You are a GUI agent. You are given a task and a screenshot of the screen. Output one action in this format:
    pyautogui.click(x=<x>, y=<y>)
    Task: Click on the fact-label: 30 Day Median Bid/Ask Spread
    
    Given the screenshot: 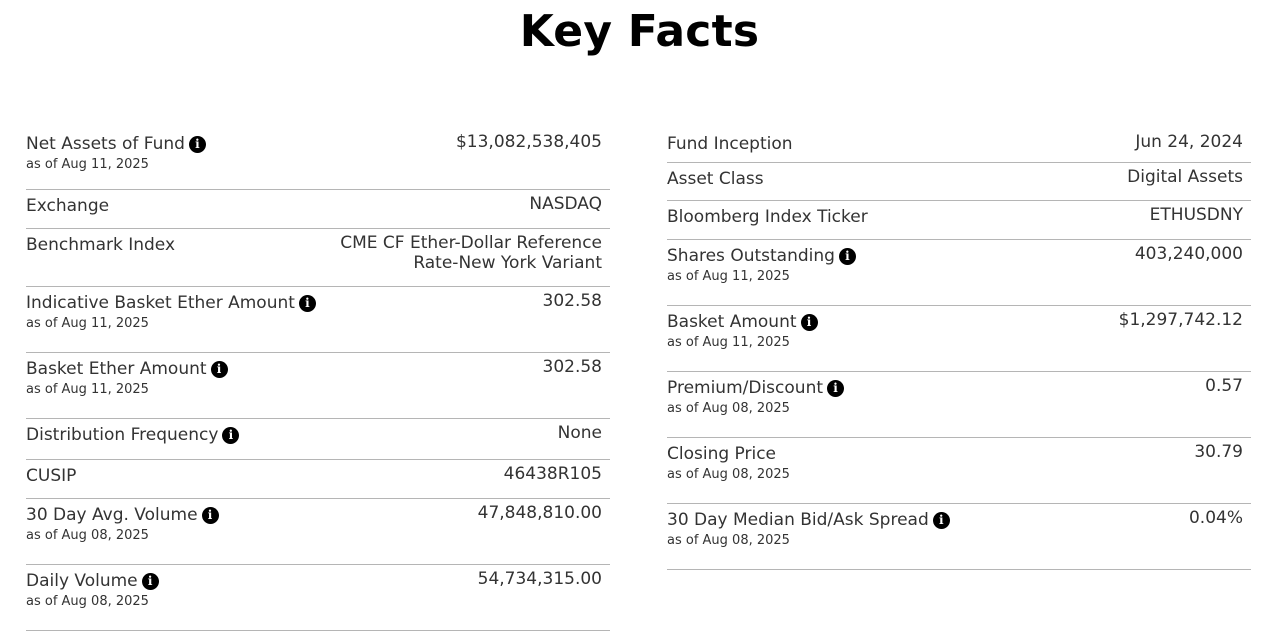 What is the action you would take?
    pyautogui.click(x=798, y=520)
    